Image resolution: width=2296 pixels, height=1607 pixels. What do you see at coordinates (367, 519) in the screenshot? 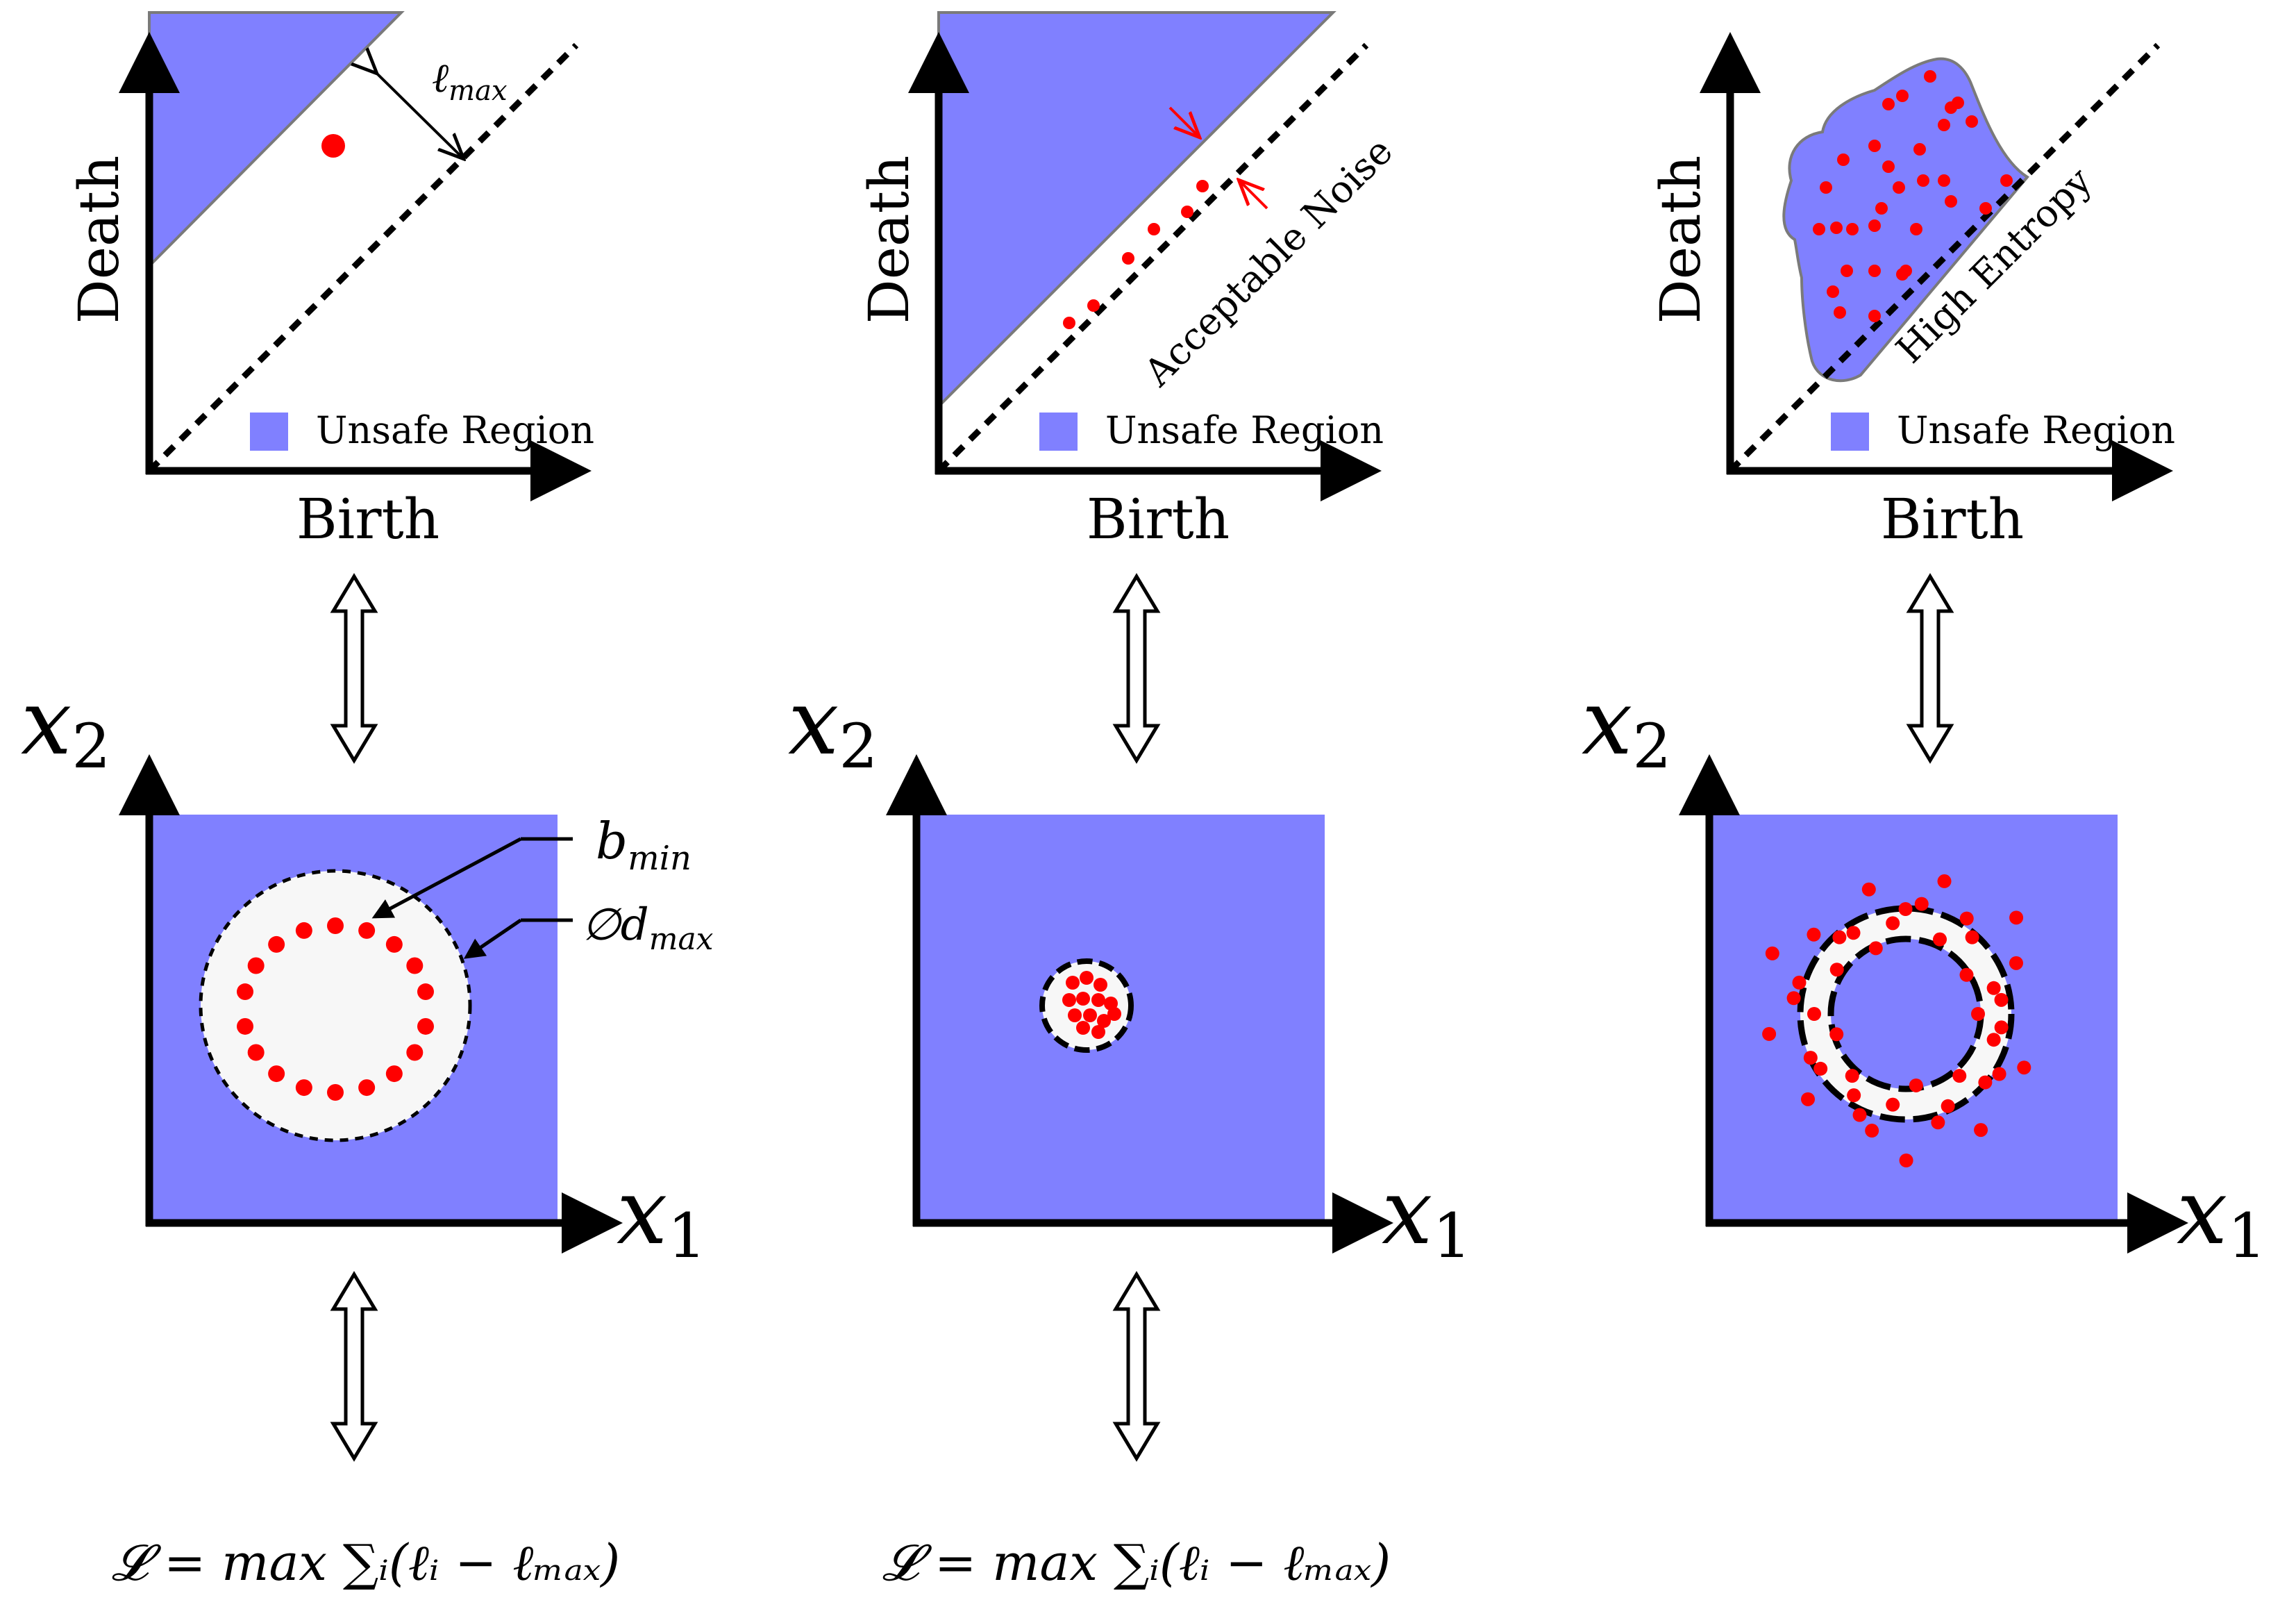
I see `x-axis-label: Birth` at bounding box center [367, 519].